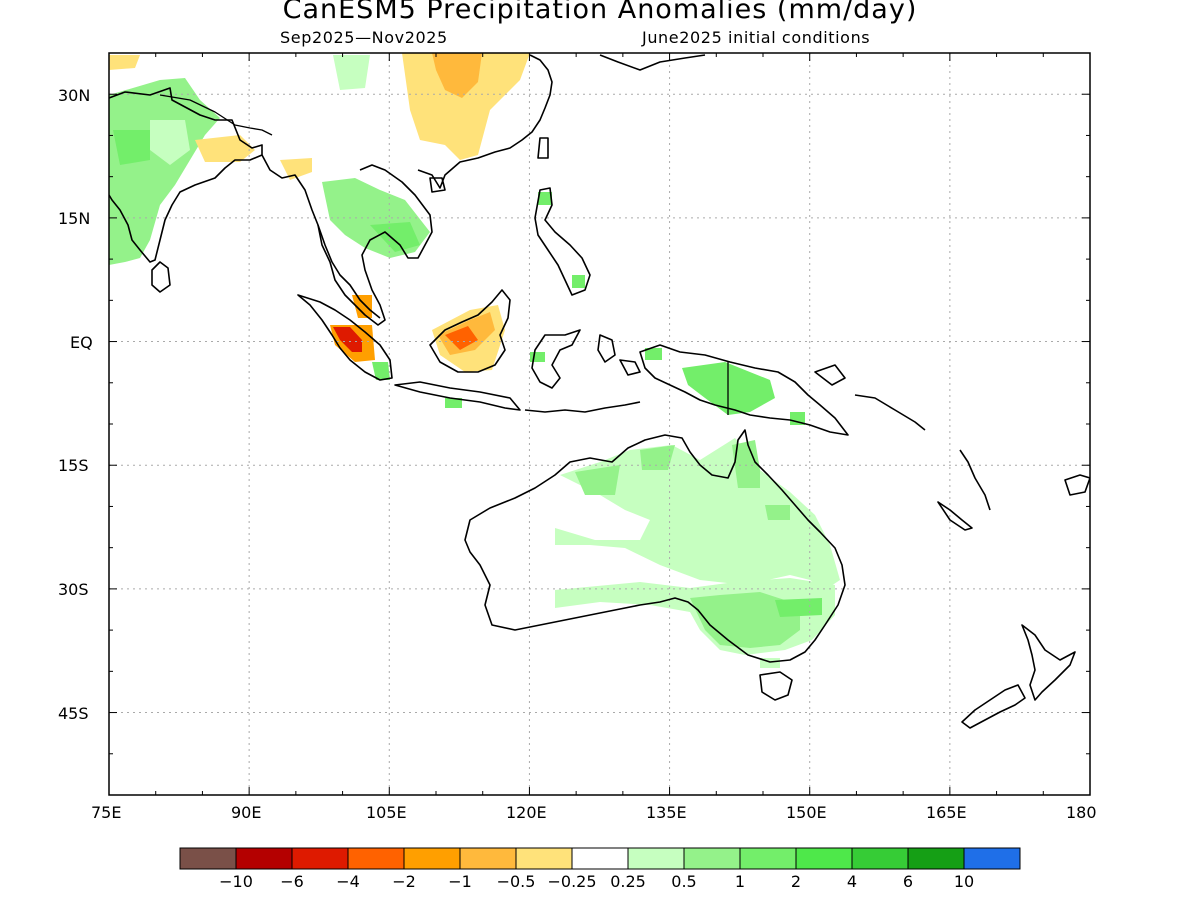 The image size is (1200, 900). What do you see at coordinates (756, 37) in the screenshot?
I see `init-conditions-subtitle: June2025 initial conditions` at bounding box center [756, 37].